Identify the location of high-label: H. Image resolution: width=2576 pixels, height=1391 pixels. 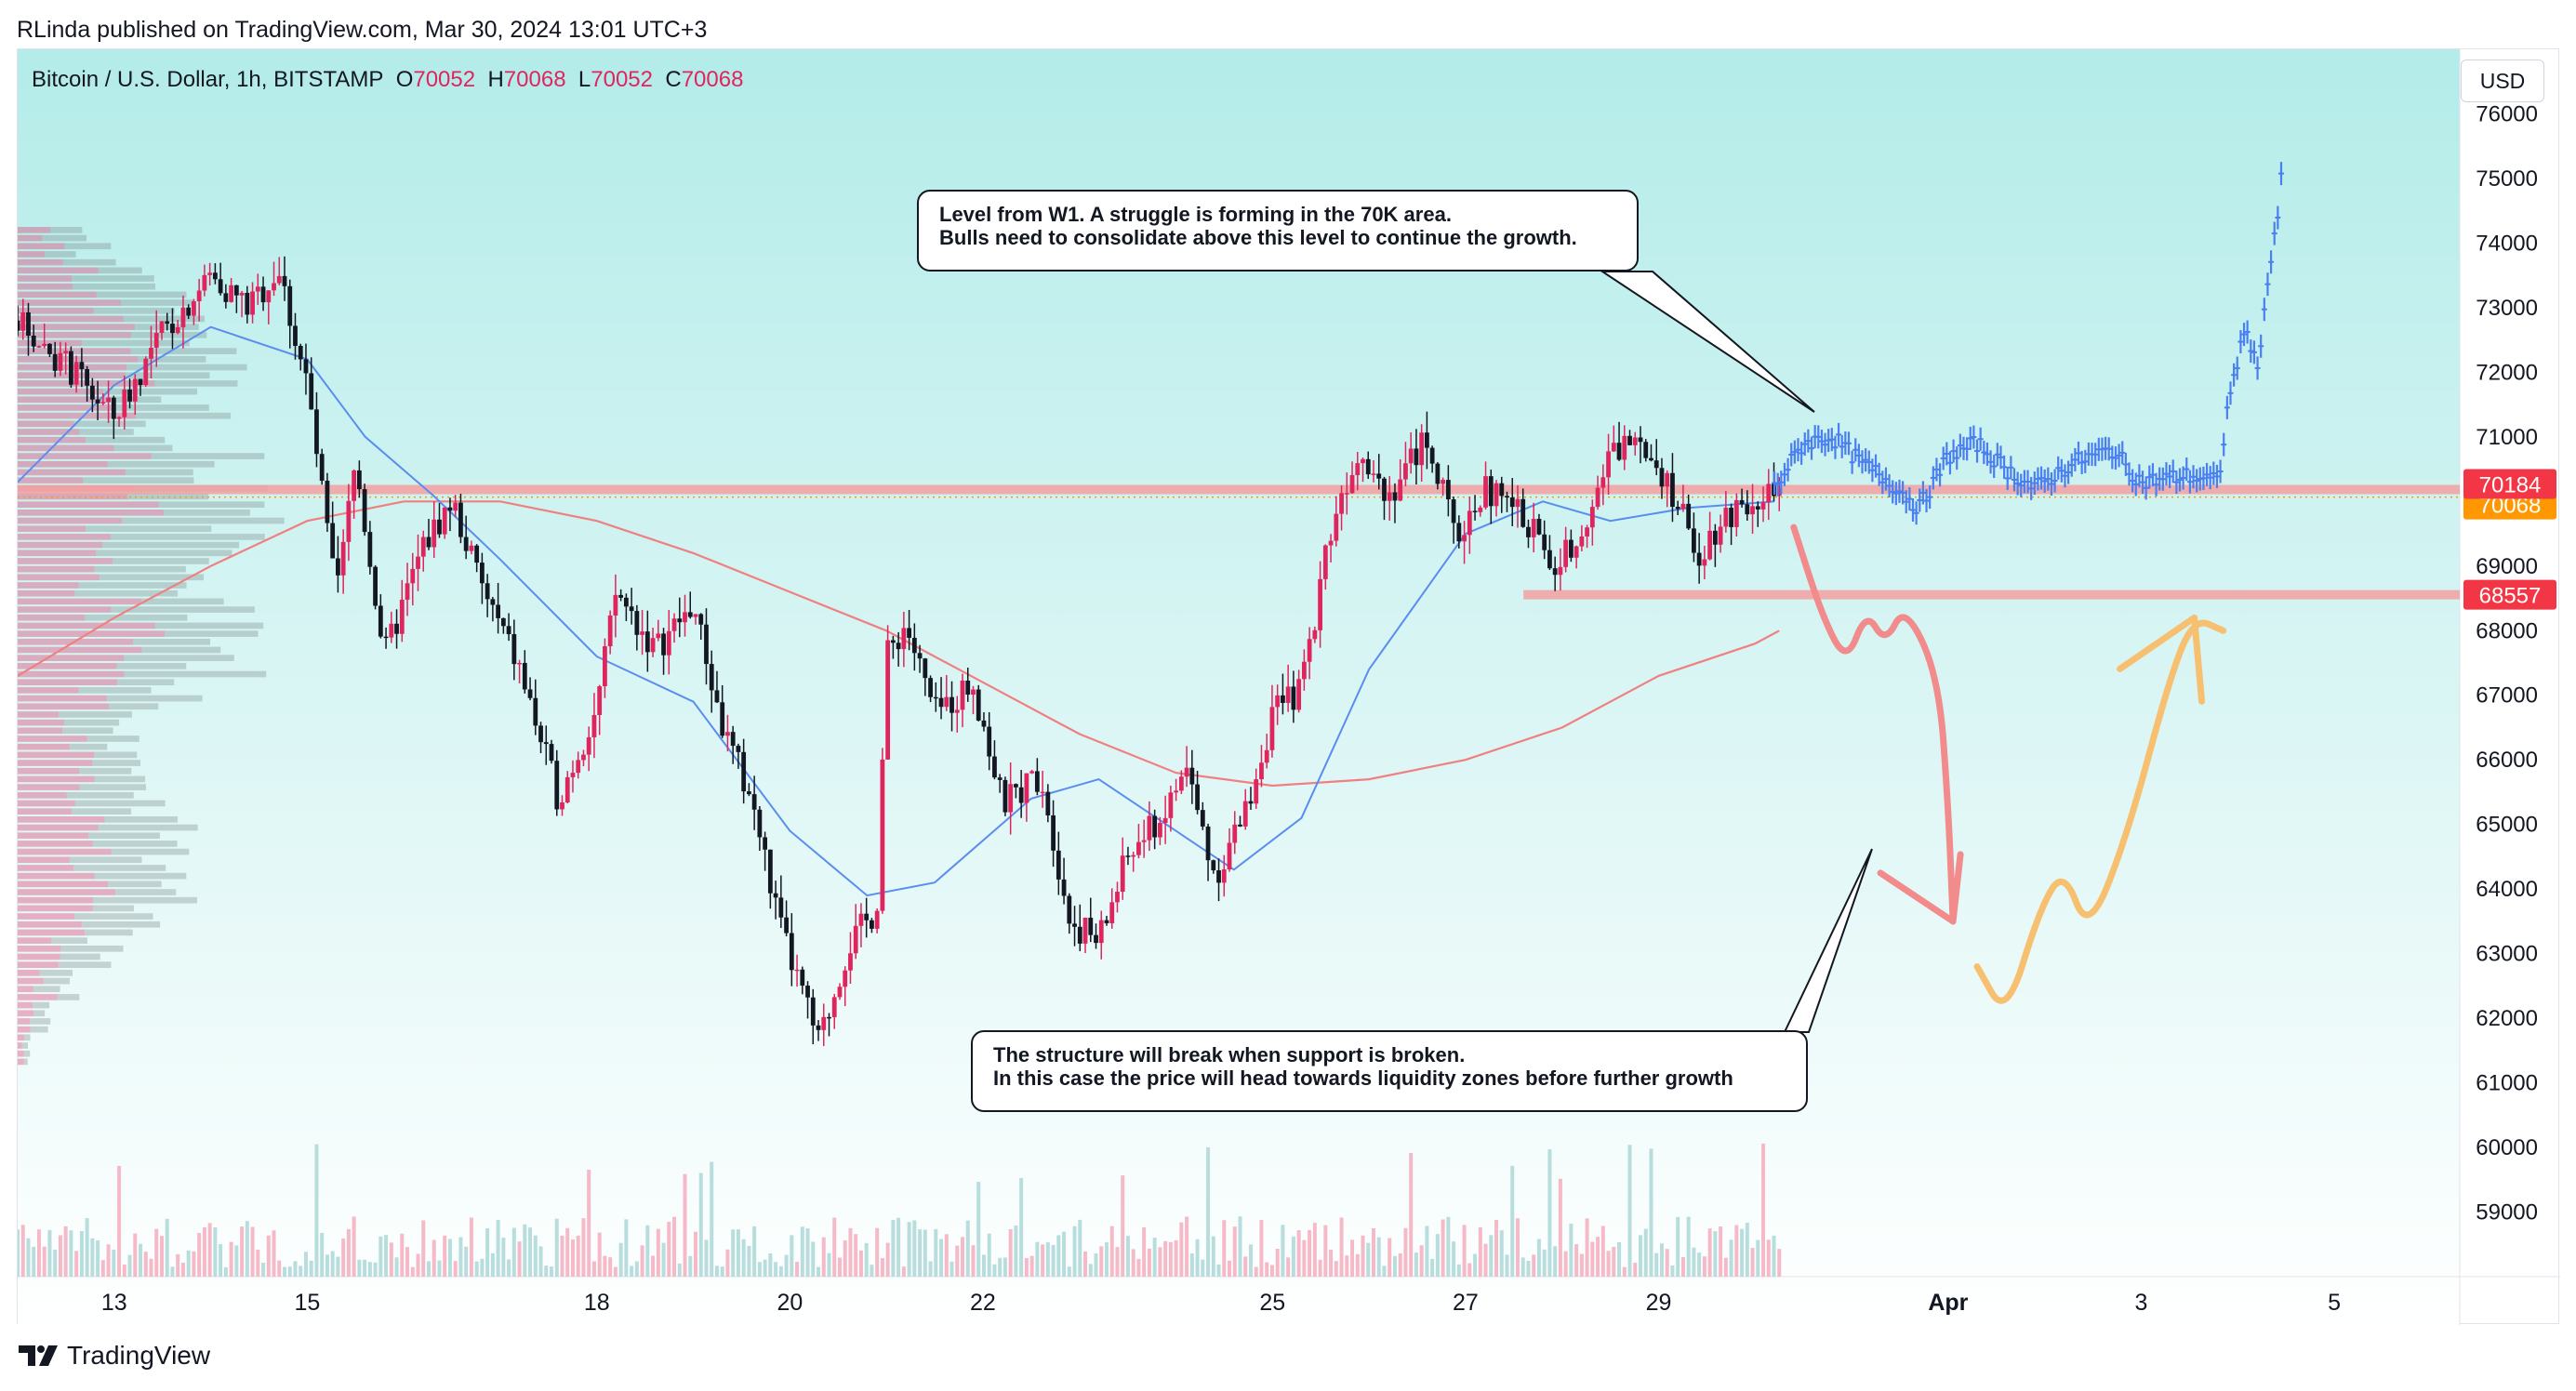
(495, 79).